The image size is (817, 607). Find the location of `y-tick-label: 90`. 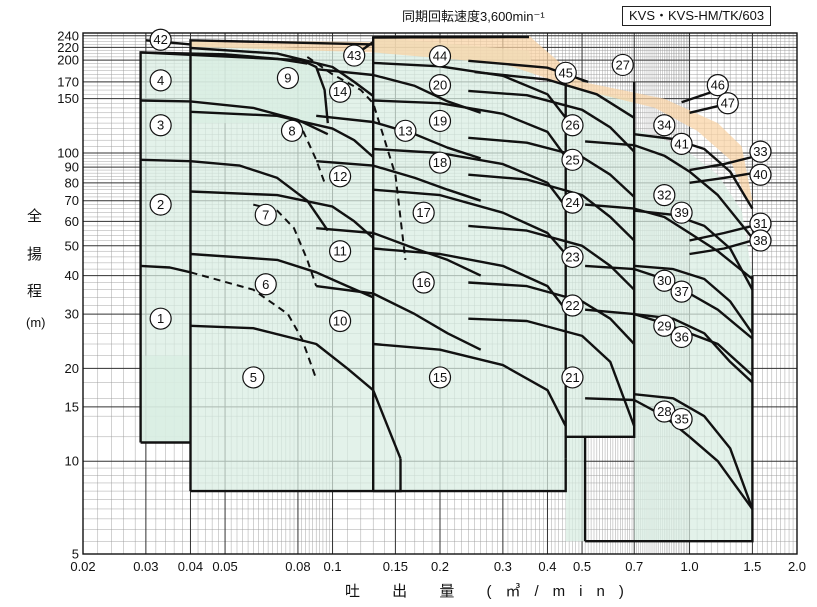

y-tick-label: 90 is located at coordinates (72, 167).